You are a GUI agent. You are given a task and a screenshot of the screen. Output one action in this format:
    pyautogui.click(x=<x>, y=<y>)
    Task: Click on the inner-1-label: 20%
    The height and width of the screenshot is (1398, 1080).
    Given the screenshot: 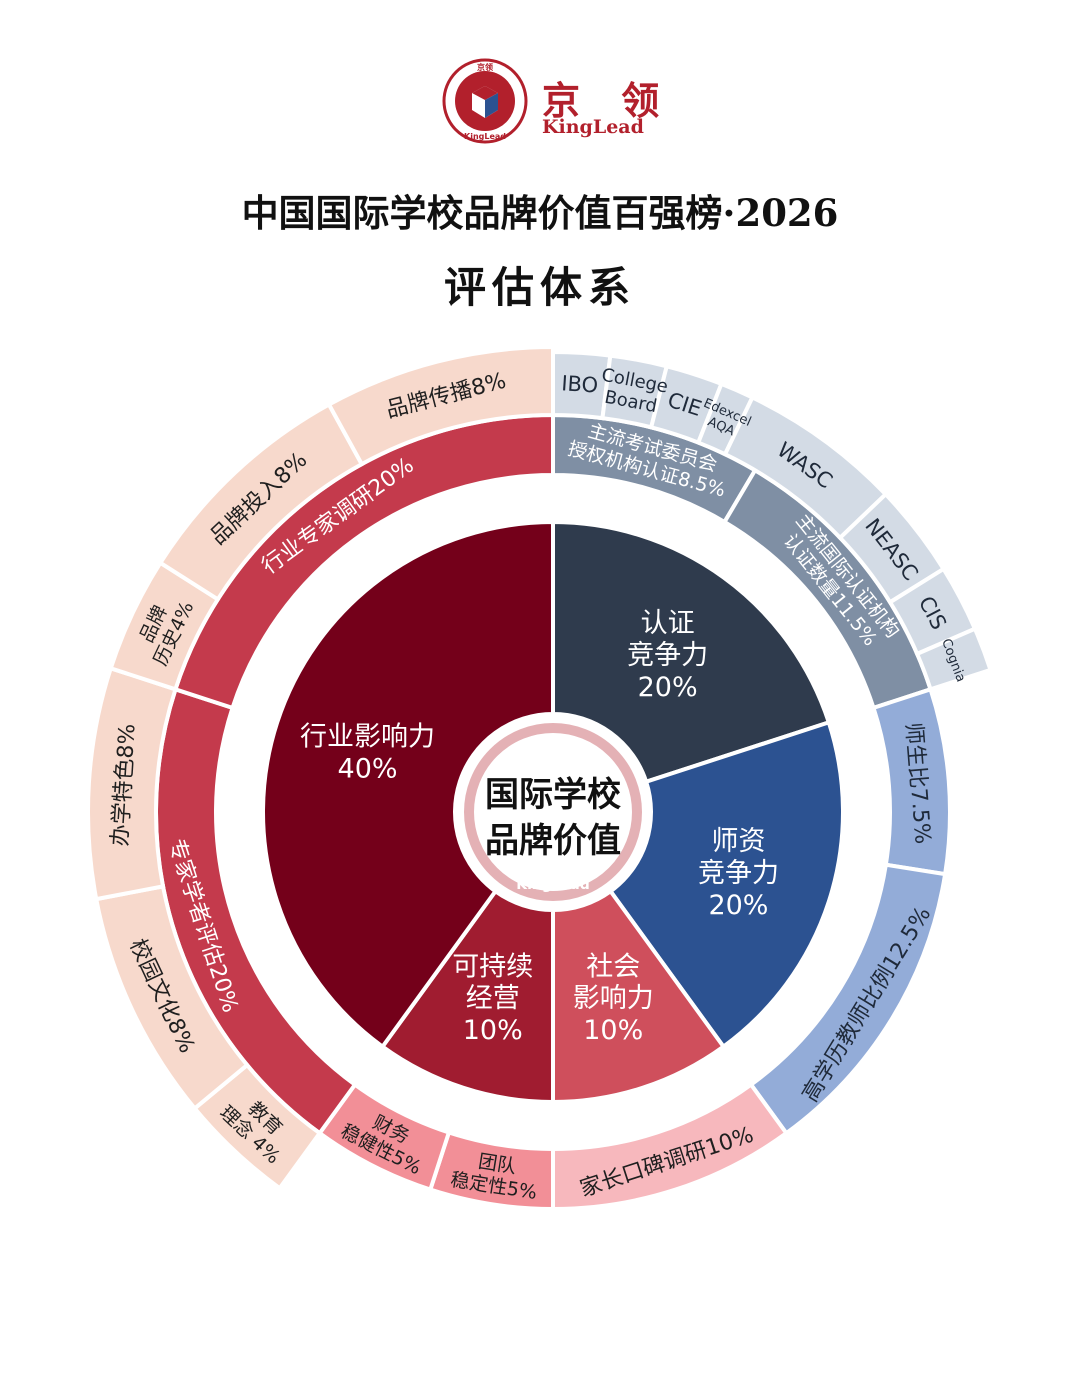 What is the action you would take?
    pyautogui.click(x=738, y=905)
    